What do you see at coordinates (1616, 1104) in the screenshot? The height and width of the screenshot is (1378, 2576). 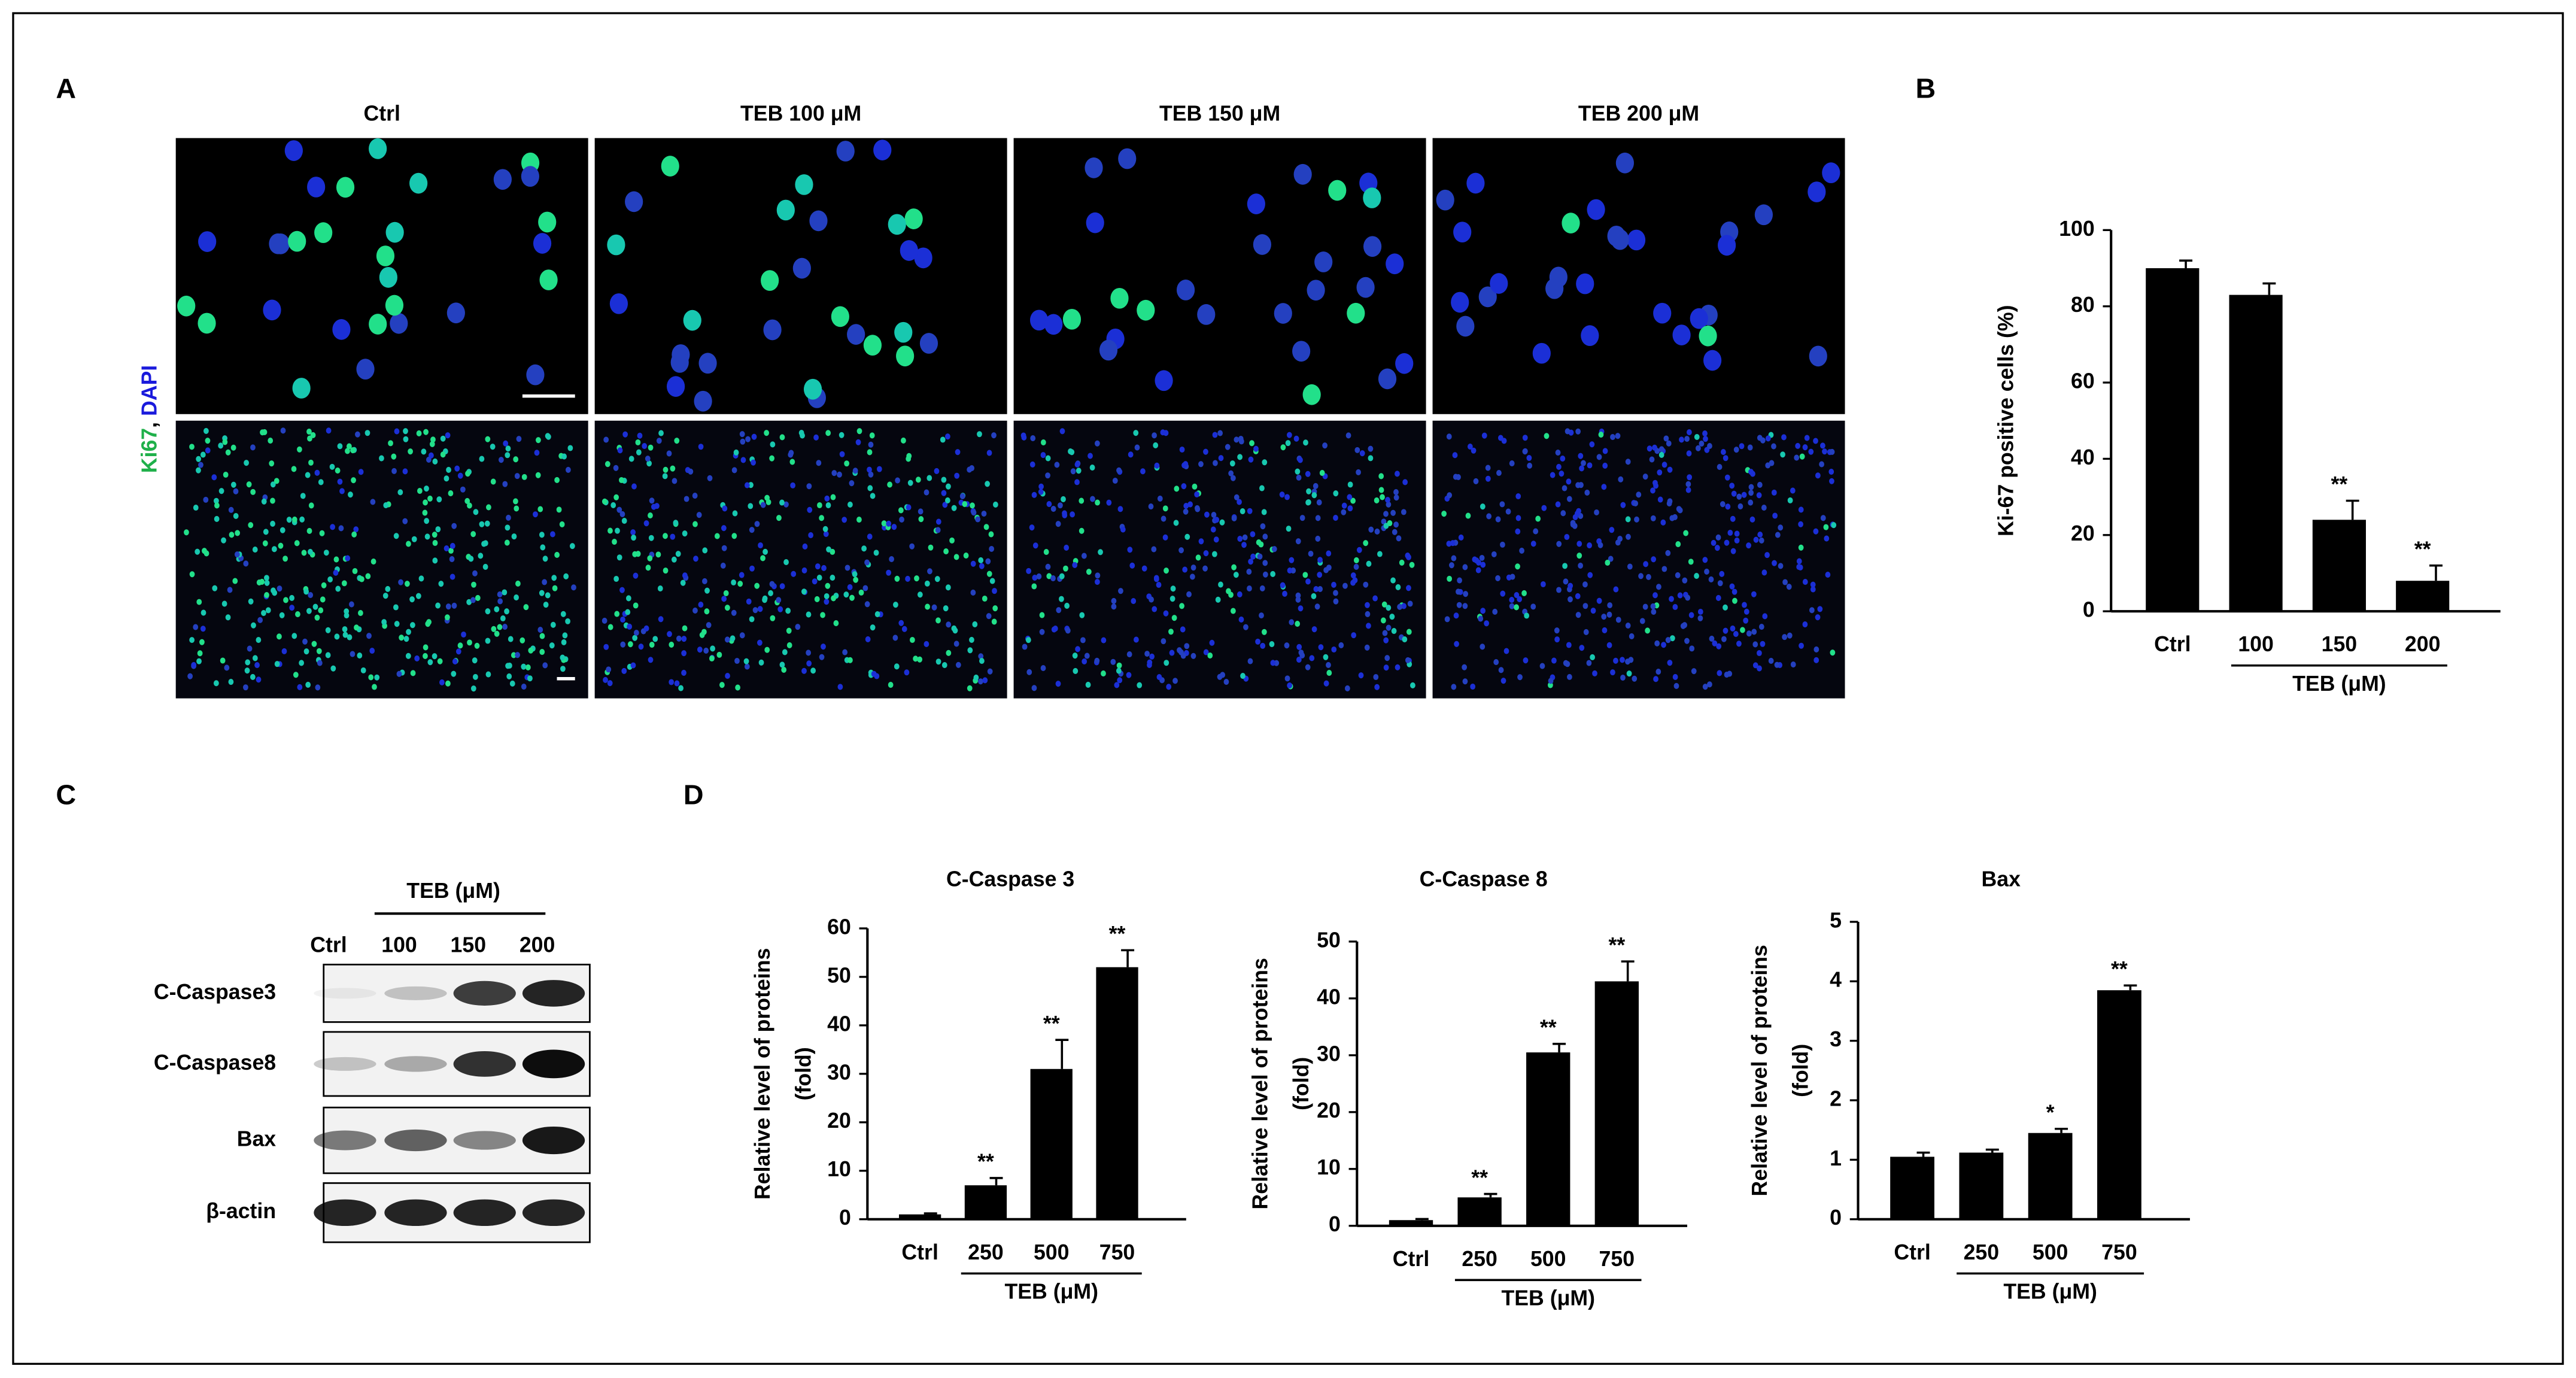 I see `bar` at bounding box center [1616, 1104].